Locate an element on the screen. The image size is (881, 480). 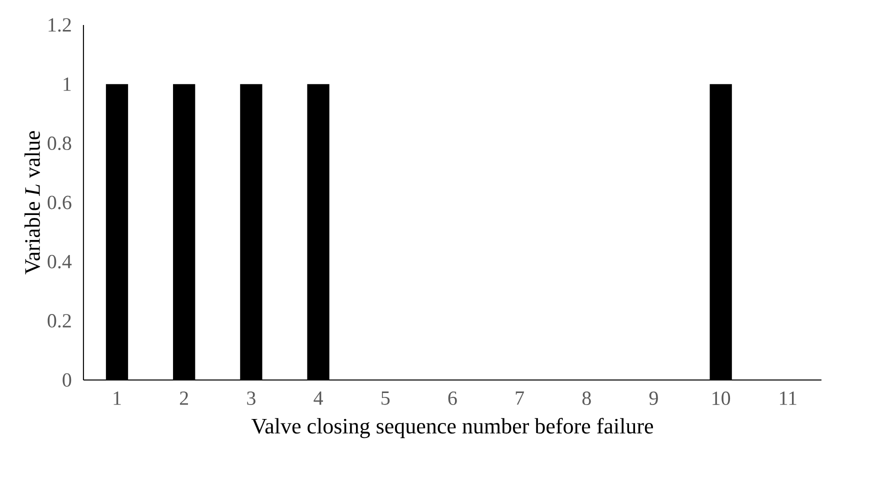
y-axis-title: Variable L value is located at coordinates (32, 202).